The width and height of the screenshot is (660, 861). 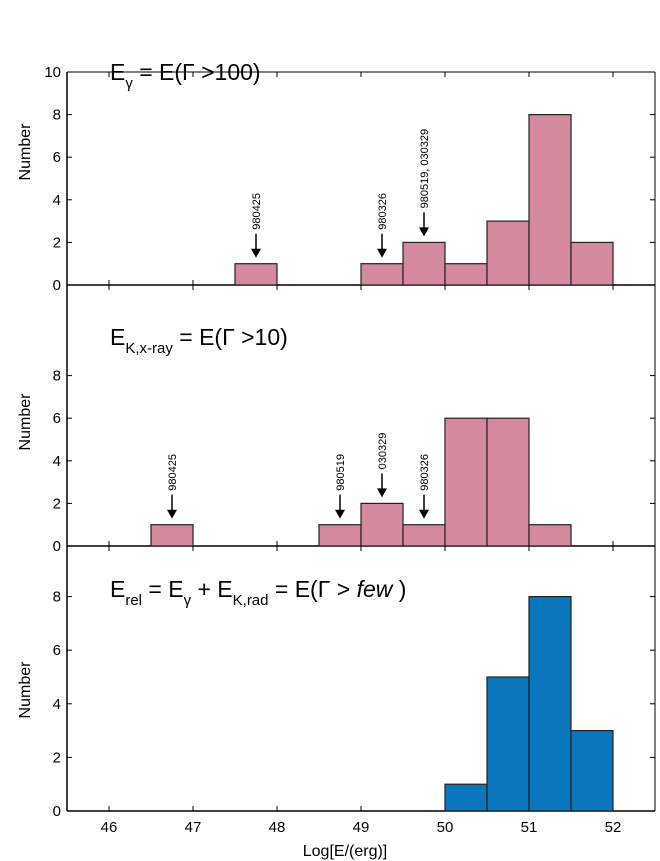 I want to click on panel-title: Eγ = E(Γ >100), so click(x=185, y=75).